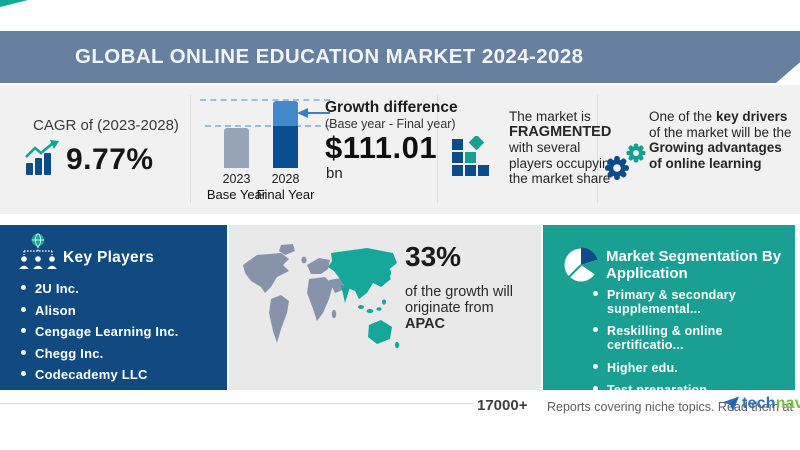 The height and width of the screenshot is (450, 800). Describe the element at coordinates (391, 107) in the screenshot. I see `growth-difference-heading: Growth difference` at that location.